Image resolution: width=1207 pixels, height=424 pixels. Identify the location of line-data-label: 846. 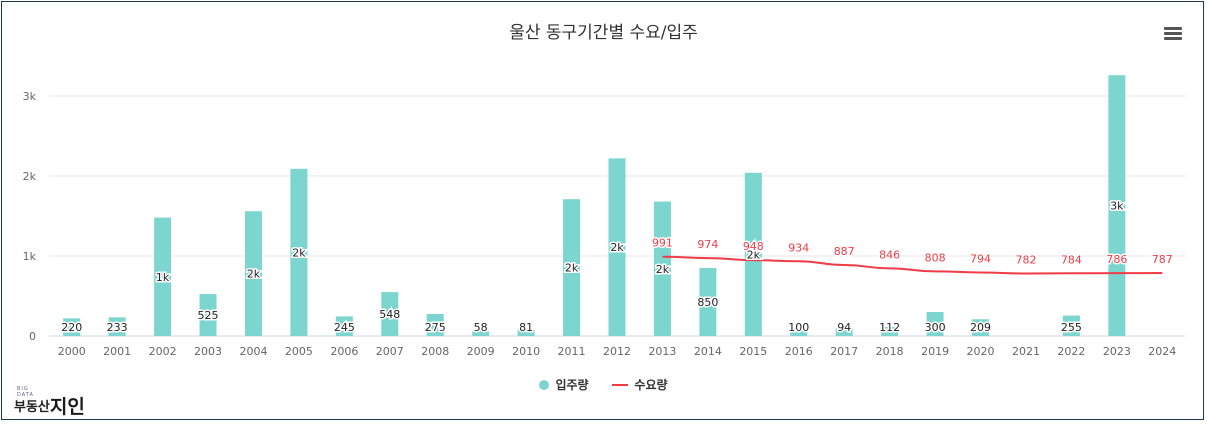
(889, 254).